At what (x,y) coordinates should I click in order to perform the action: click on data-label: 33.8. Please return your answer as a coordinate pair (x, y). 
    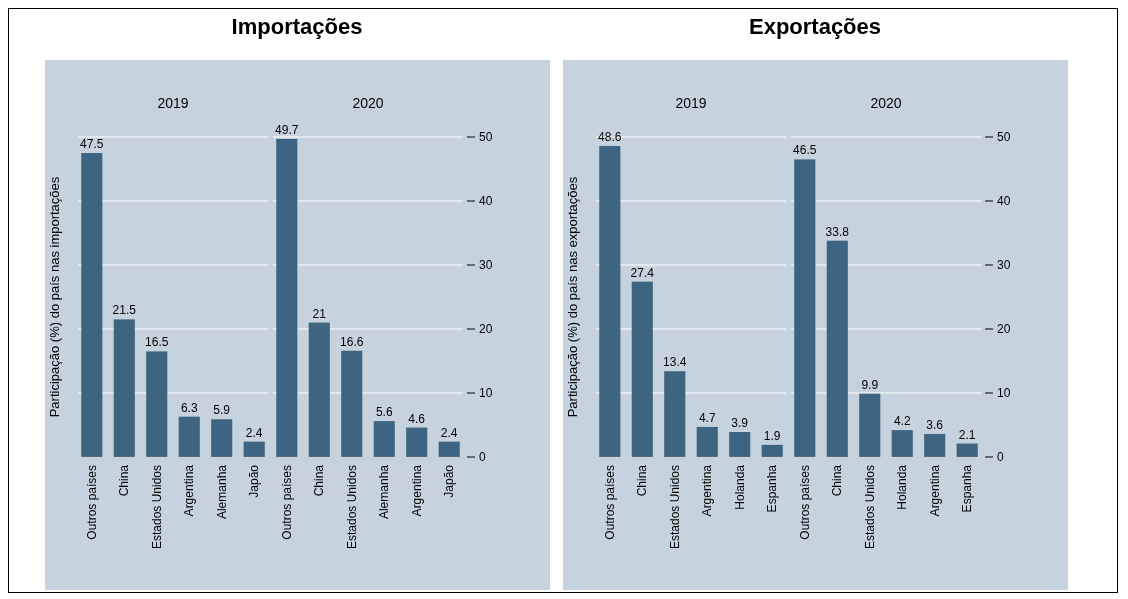
    Looking at the image, I should click on (837, 231).